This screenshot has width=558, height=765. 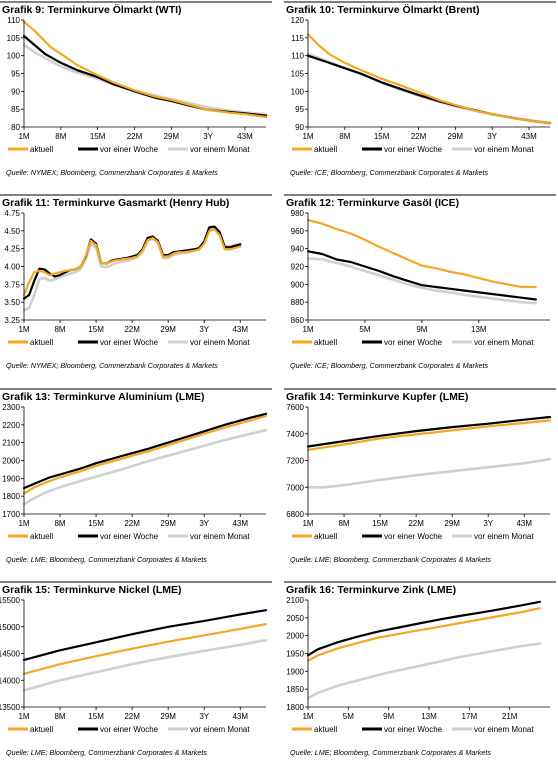 I want to click on chart-title-prefix: Grafik 10:, so click(x=311, y=10).